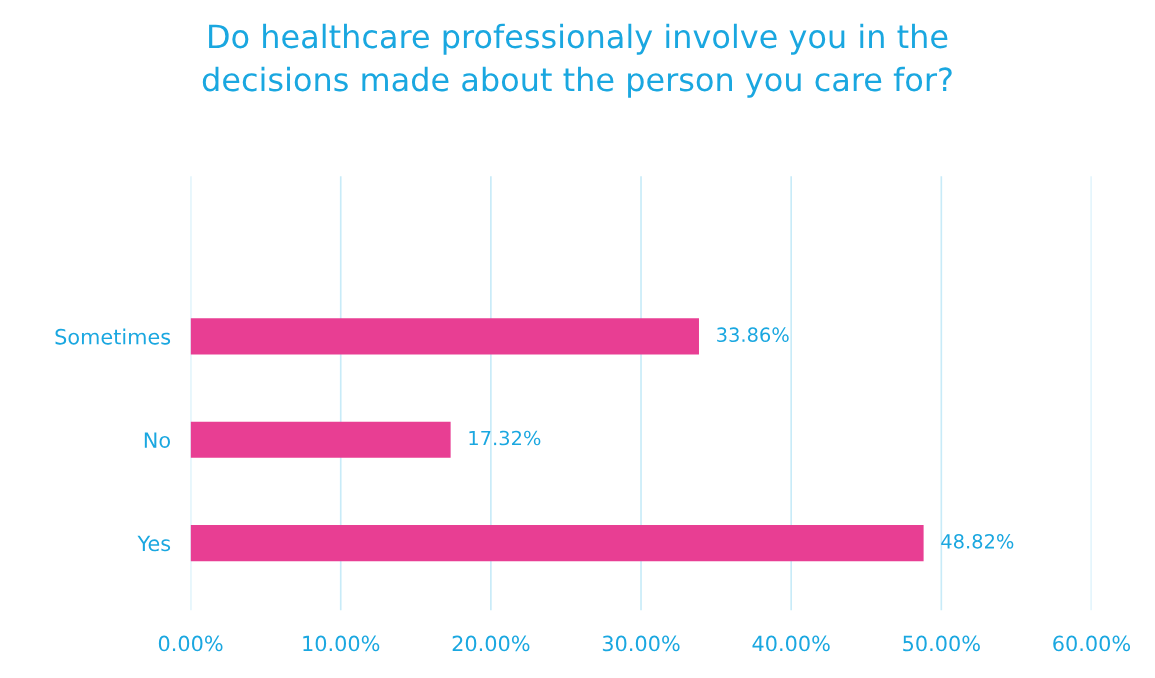  I want to click on x-tick-label: 60.00%, so click(1092, 643).